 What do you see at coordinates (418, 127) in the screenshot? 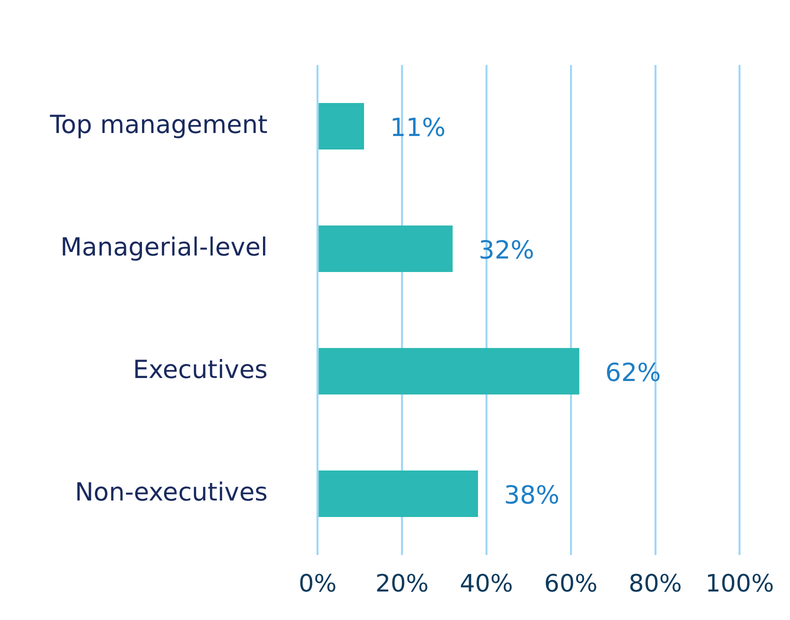
I see `data-label: 11%` at bounding box center [418, 127].